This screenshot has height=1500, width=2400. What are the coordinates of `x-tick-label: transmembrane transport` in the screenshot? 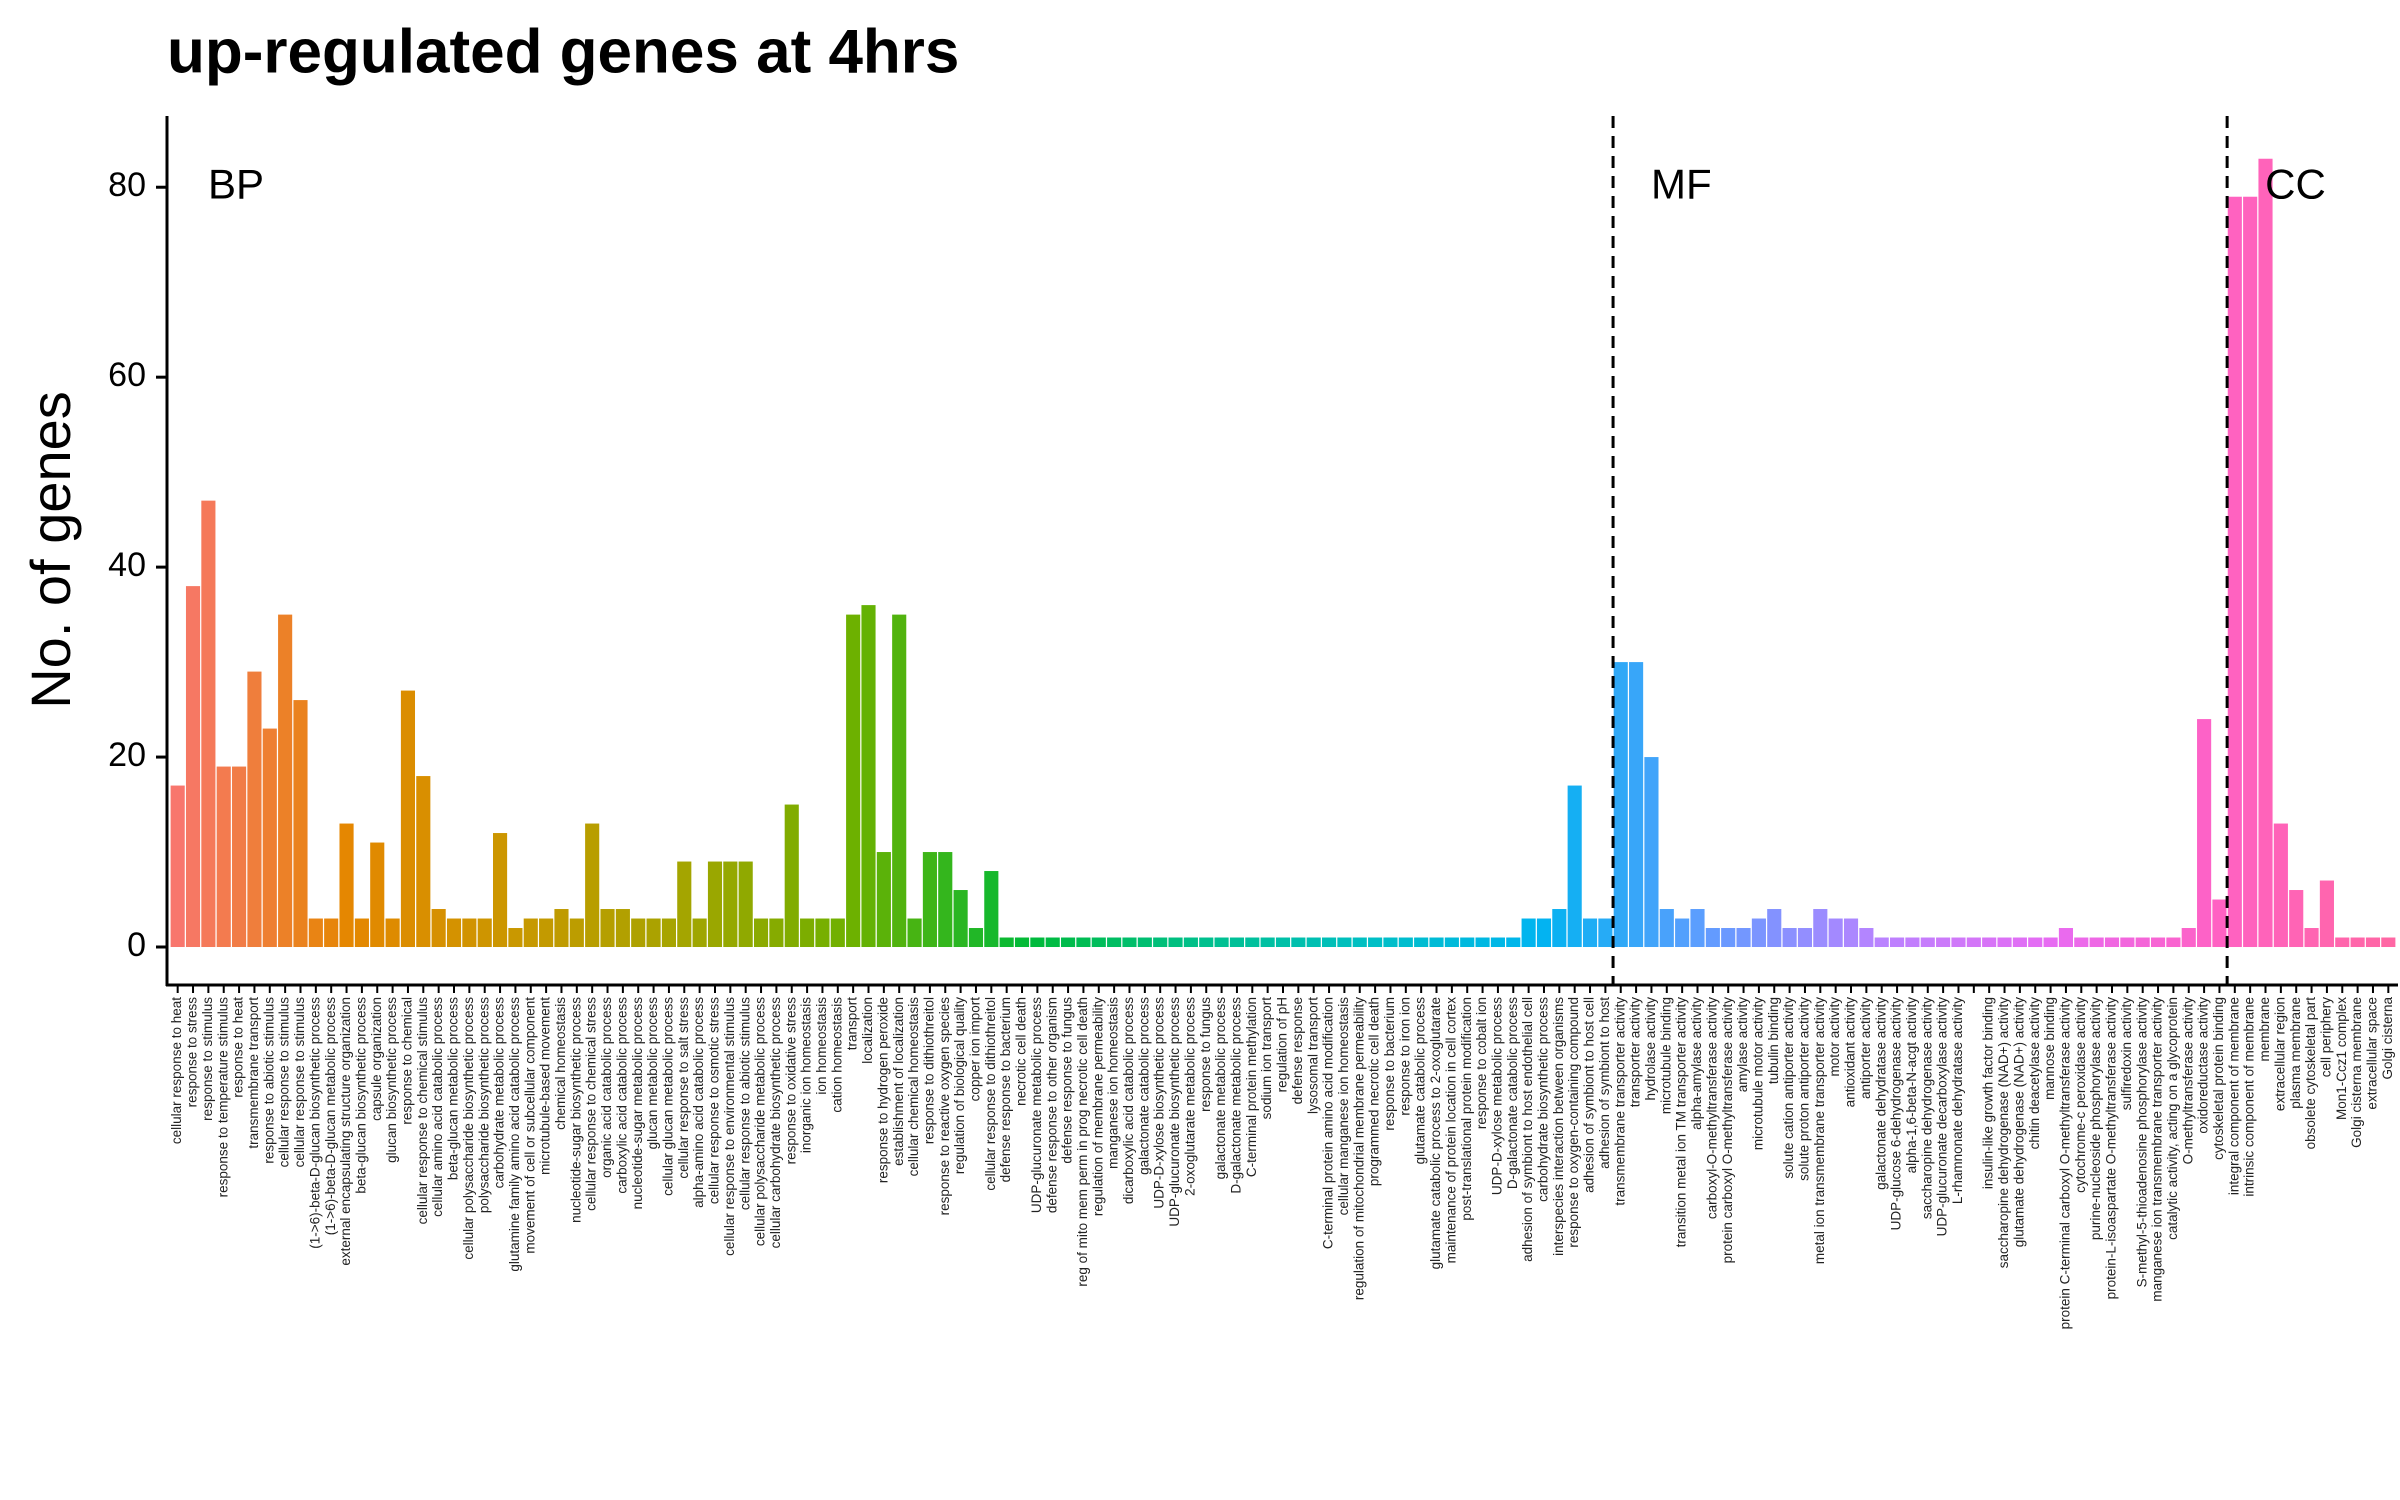 It's located at (253, 1073).